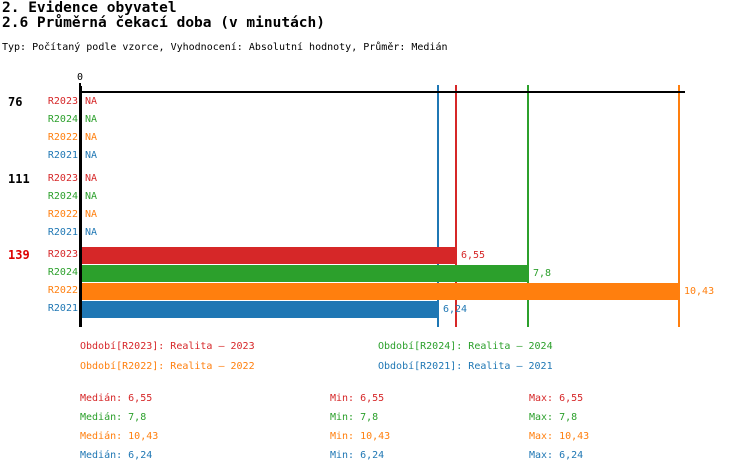  Describe the element at coordinates (80, 87) in the screenshot. I see `axis-origin-tick` at that location.